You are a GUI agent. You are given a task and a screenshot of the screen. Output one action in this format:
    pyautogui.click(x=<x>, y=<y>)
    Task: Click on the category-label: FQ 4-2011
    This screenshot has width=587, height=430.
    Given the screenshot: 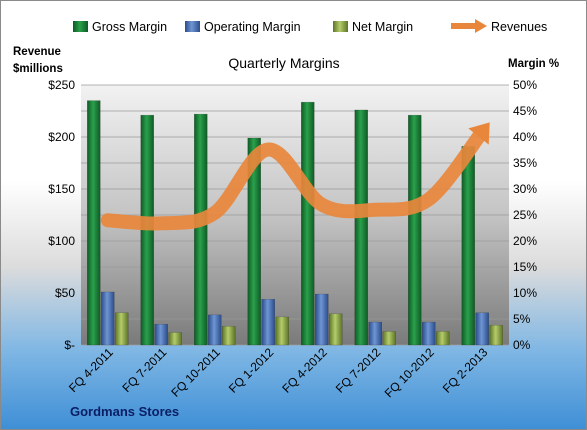 What is the action you would take?
    pyautogui.click(x=91, y=370)
    